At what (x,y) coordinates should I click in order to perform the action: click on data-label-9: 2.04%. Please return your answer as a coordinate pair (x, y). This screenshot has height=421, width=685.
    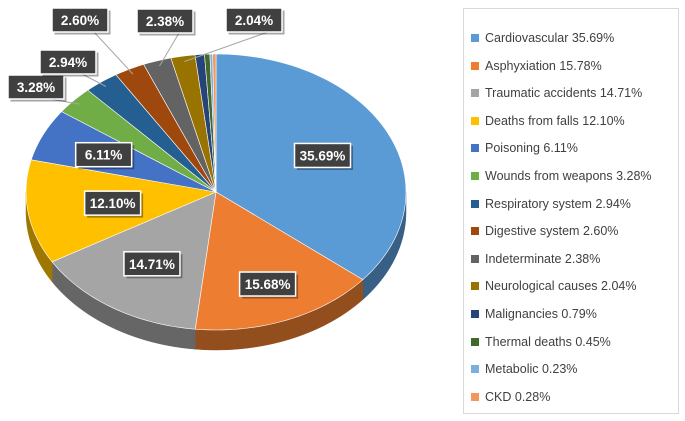
    Looking at the image, I should click on (254, 20).